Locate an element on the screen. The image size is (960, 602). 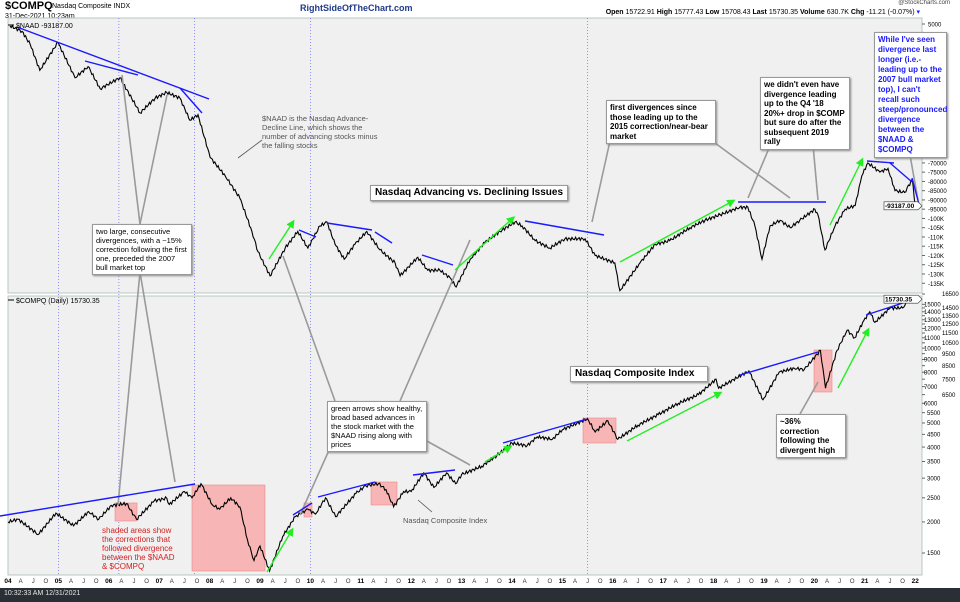
y-tick-label: 6500 is located at coordinates (949, 396).